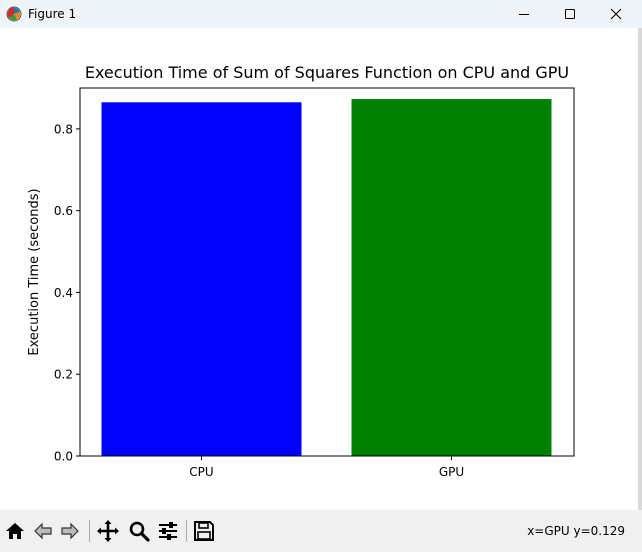 Image resolution: width=642 pixels, height=552 pixels. What do you see at coordinates (326, 467) in the screenshot?
I see `x-ticks-layer: CPU GPU` at bounding box center [326, 467].